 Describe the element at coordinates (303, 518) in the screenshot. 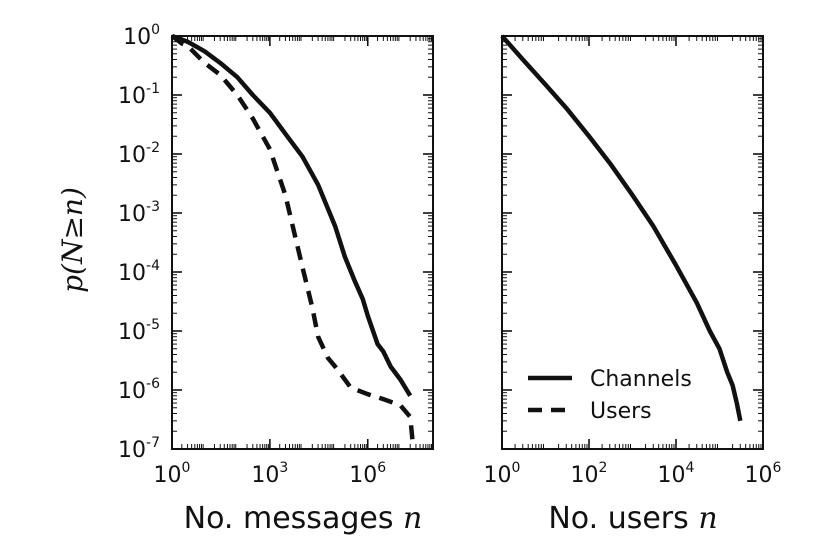

I see `x-axis-label-messages: No. messages n` at that location.